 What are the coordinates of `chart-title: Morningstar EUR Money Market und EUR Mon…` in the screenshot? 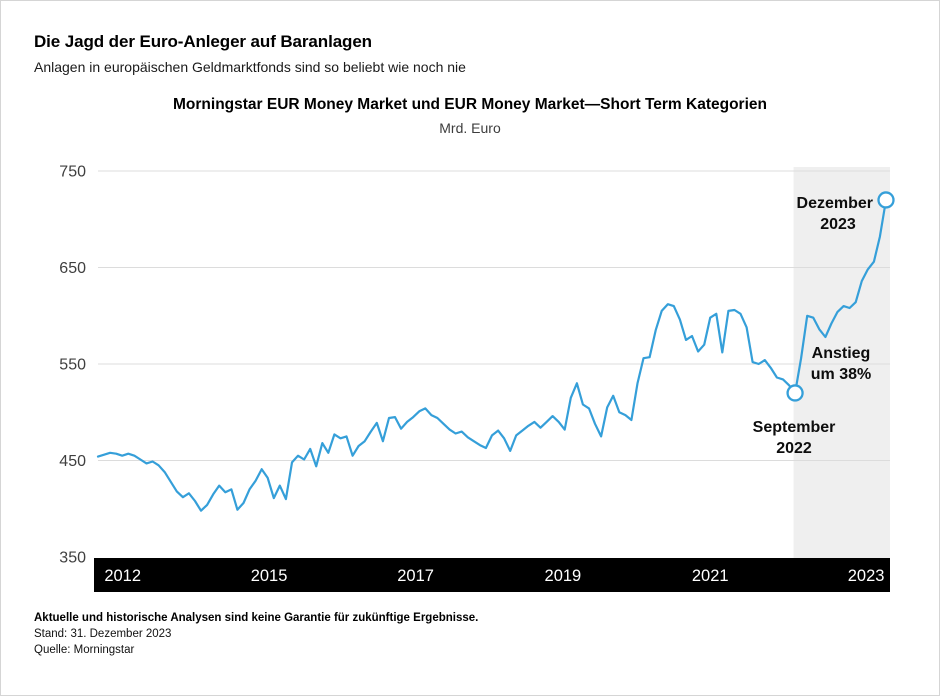 It's located at (470, 104).